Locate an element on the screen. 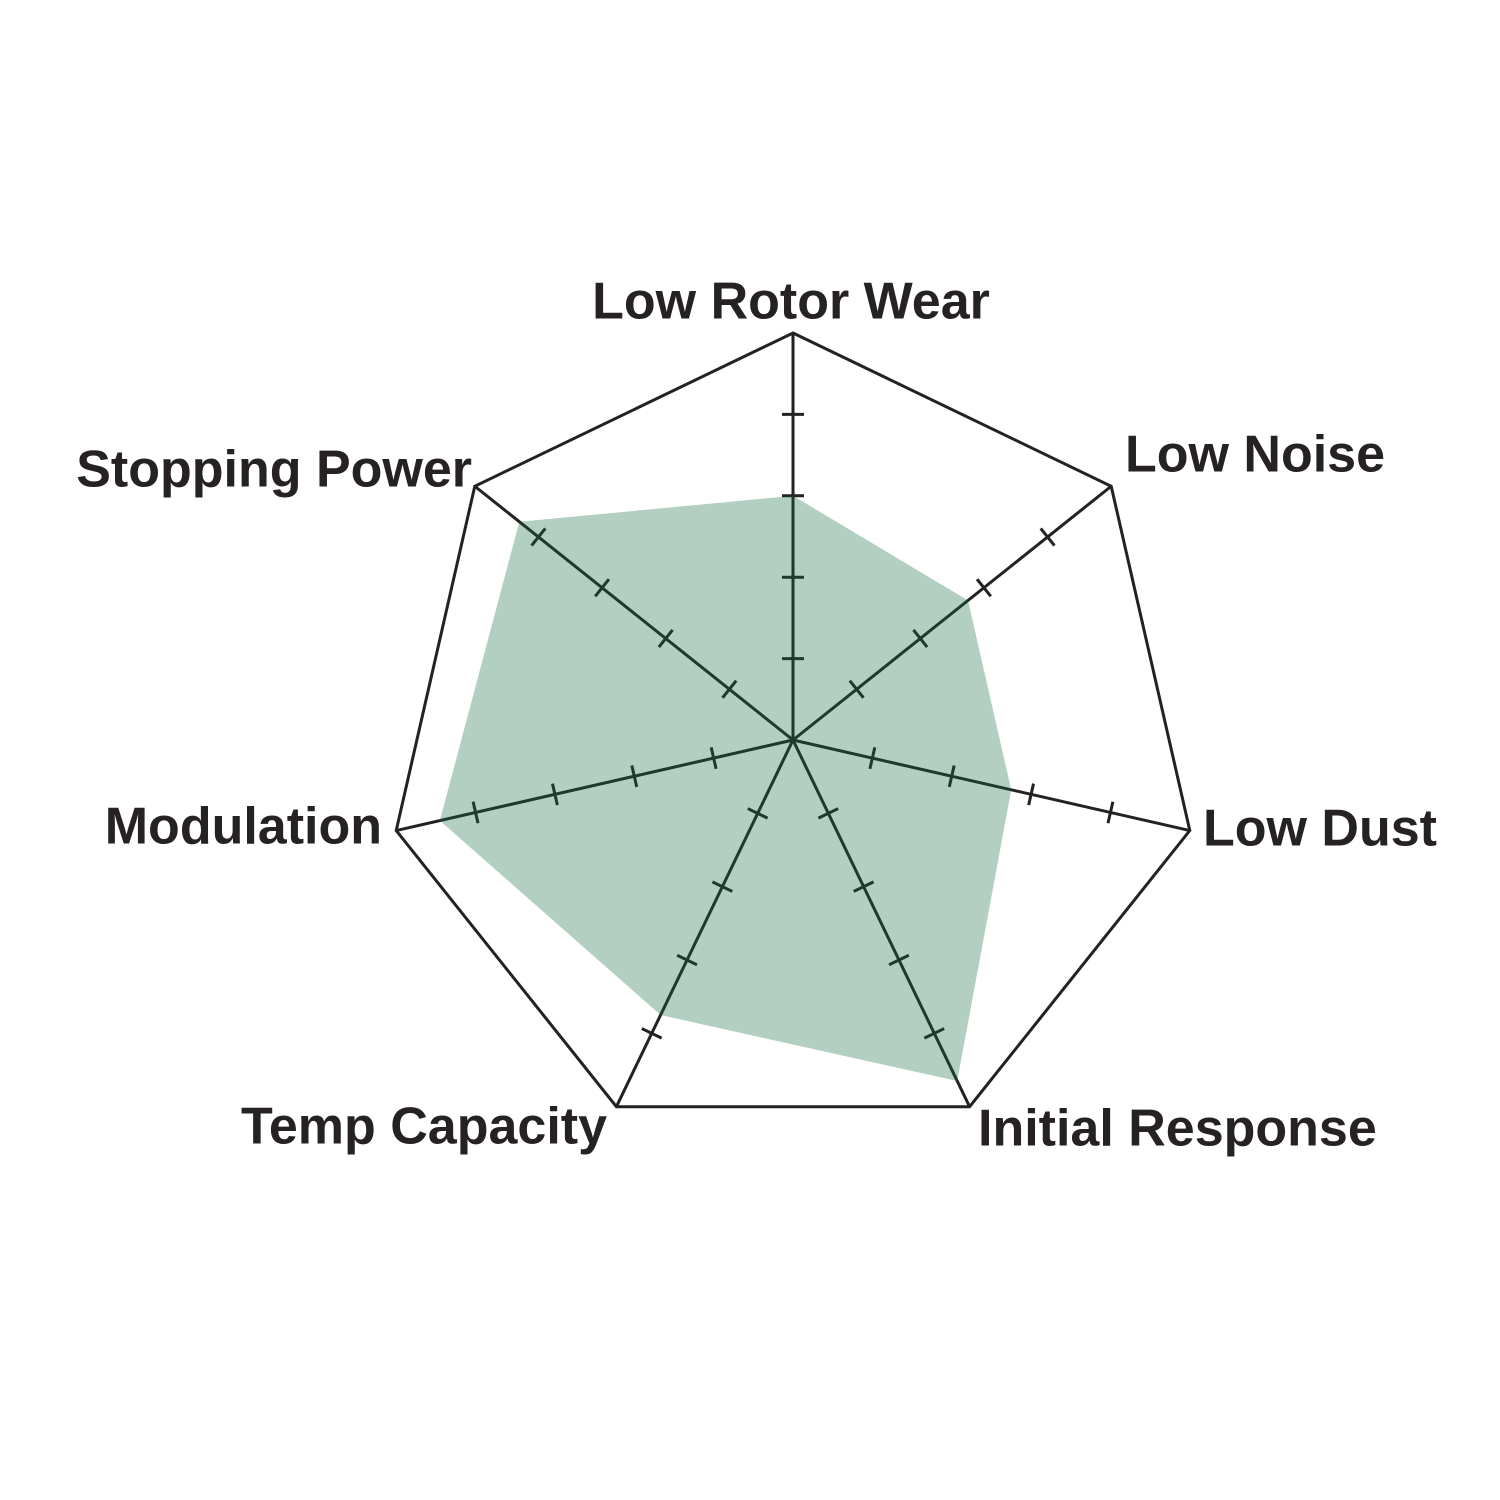 This screenshot has height=1500, width=1500. data-polygon is located at coordinates (725, 788).